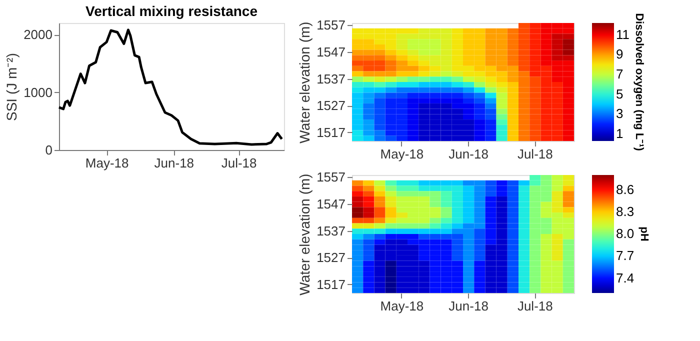 Image resolution: width=700 pixels, height=341 pixels. What do you see at coordinates (625, 278) in the screenshot?
I see `color-bar-label: 7.4` at bounding box center [625, 278].